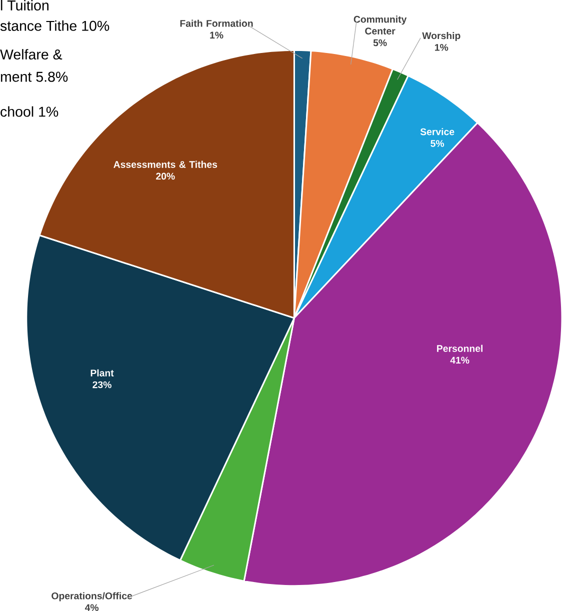 The width and height of the screenshot is (563, 611). What do you see at coordinates (92, 607) in the screenshot?
I see `data-label: 4%` at bounding box center [92, 607].